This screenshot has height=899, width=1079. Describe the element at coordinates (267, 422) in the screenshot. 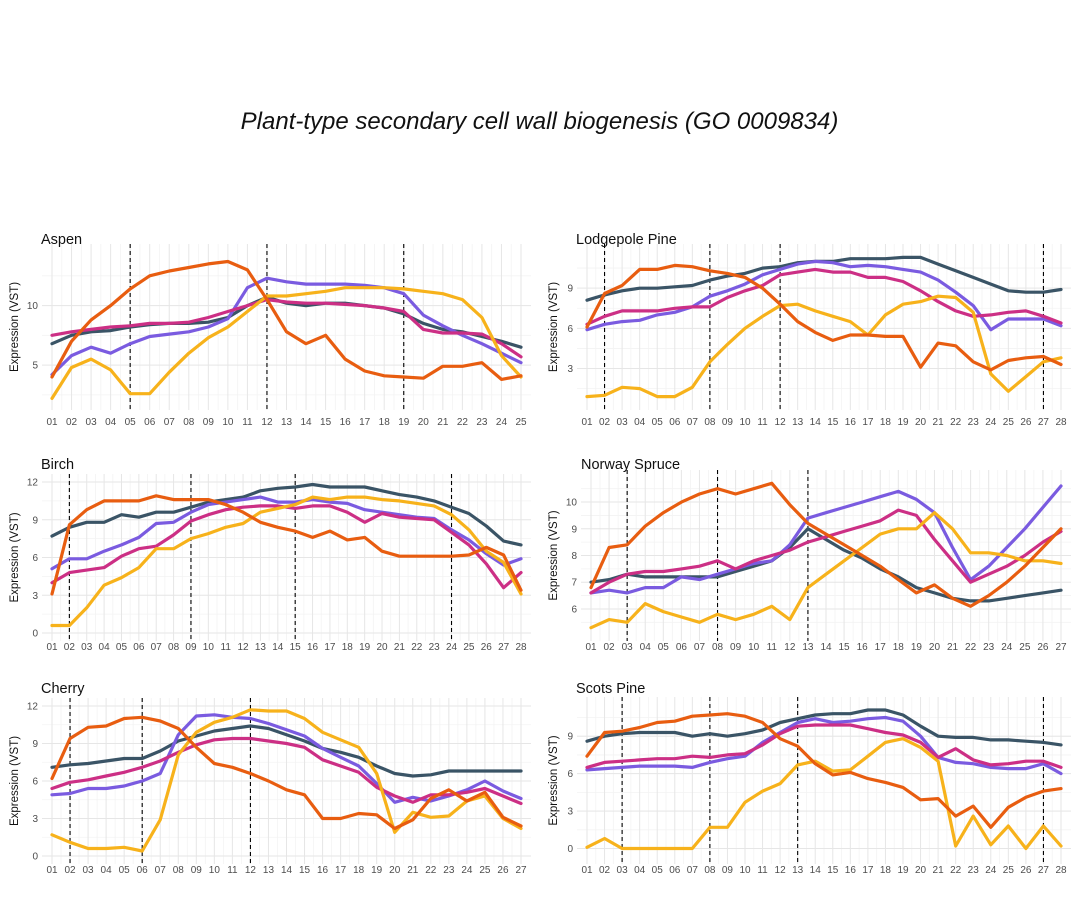

I see `x-tick-label: 12` at that location.